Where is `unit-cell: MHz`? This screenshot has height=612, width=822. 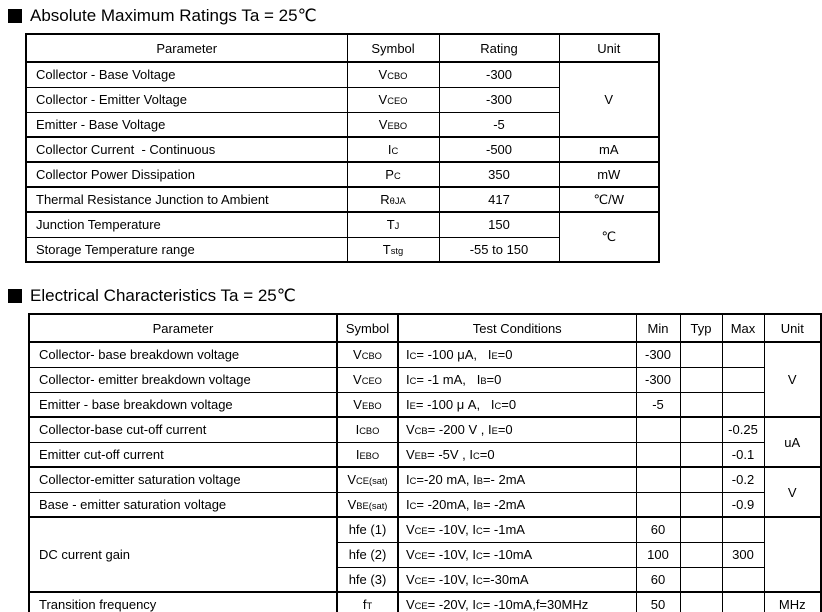 unit-cell: MHz is located at coordinates (792, 601).